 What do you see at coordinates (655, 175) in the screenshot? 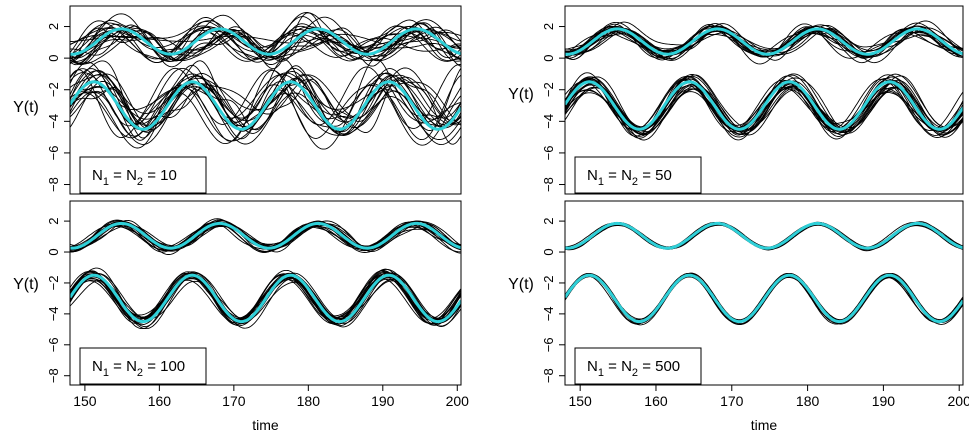
I see `legend-text-part: = 50` at bounding box center [655, 175].